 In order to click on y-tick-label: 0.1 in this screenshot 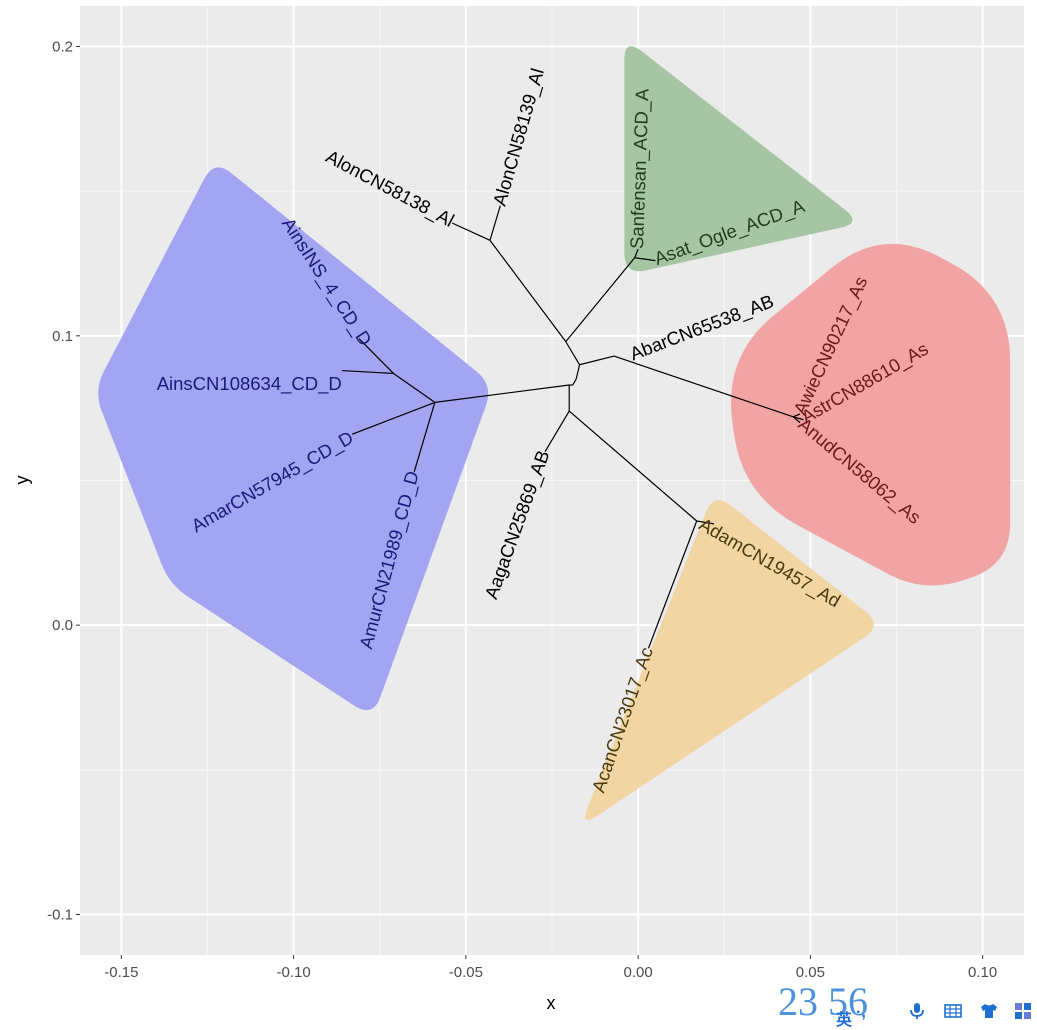, I will do `click(62, 336)`.